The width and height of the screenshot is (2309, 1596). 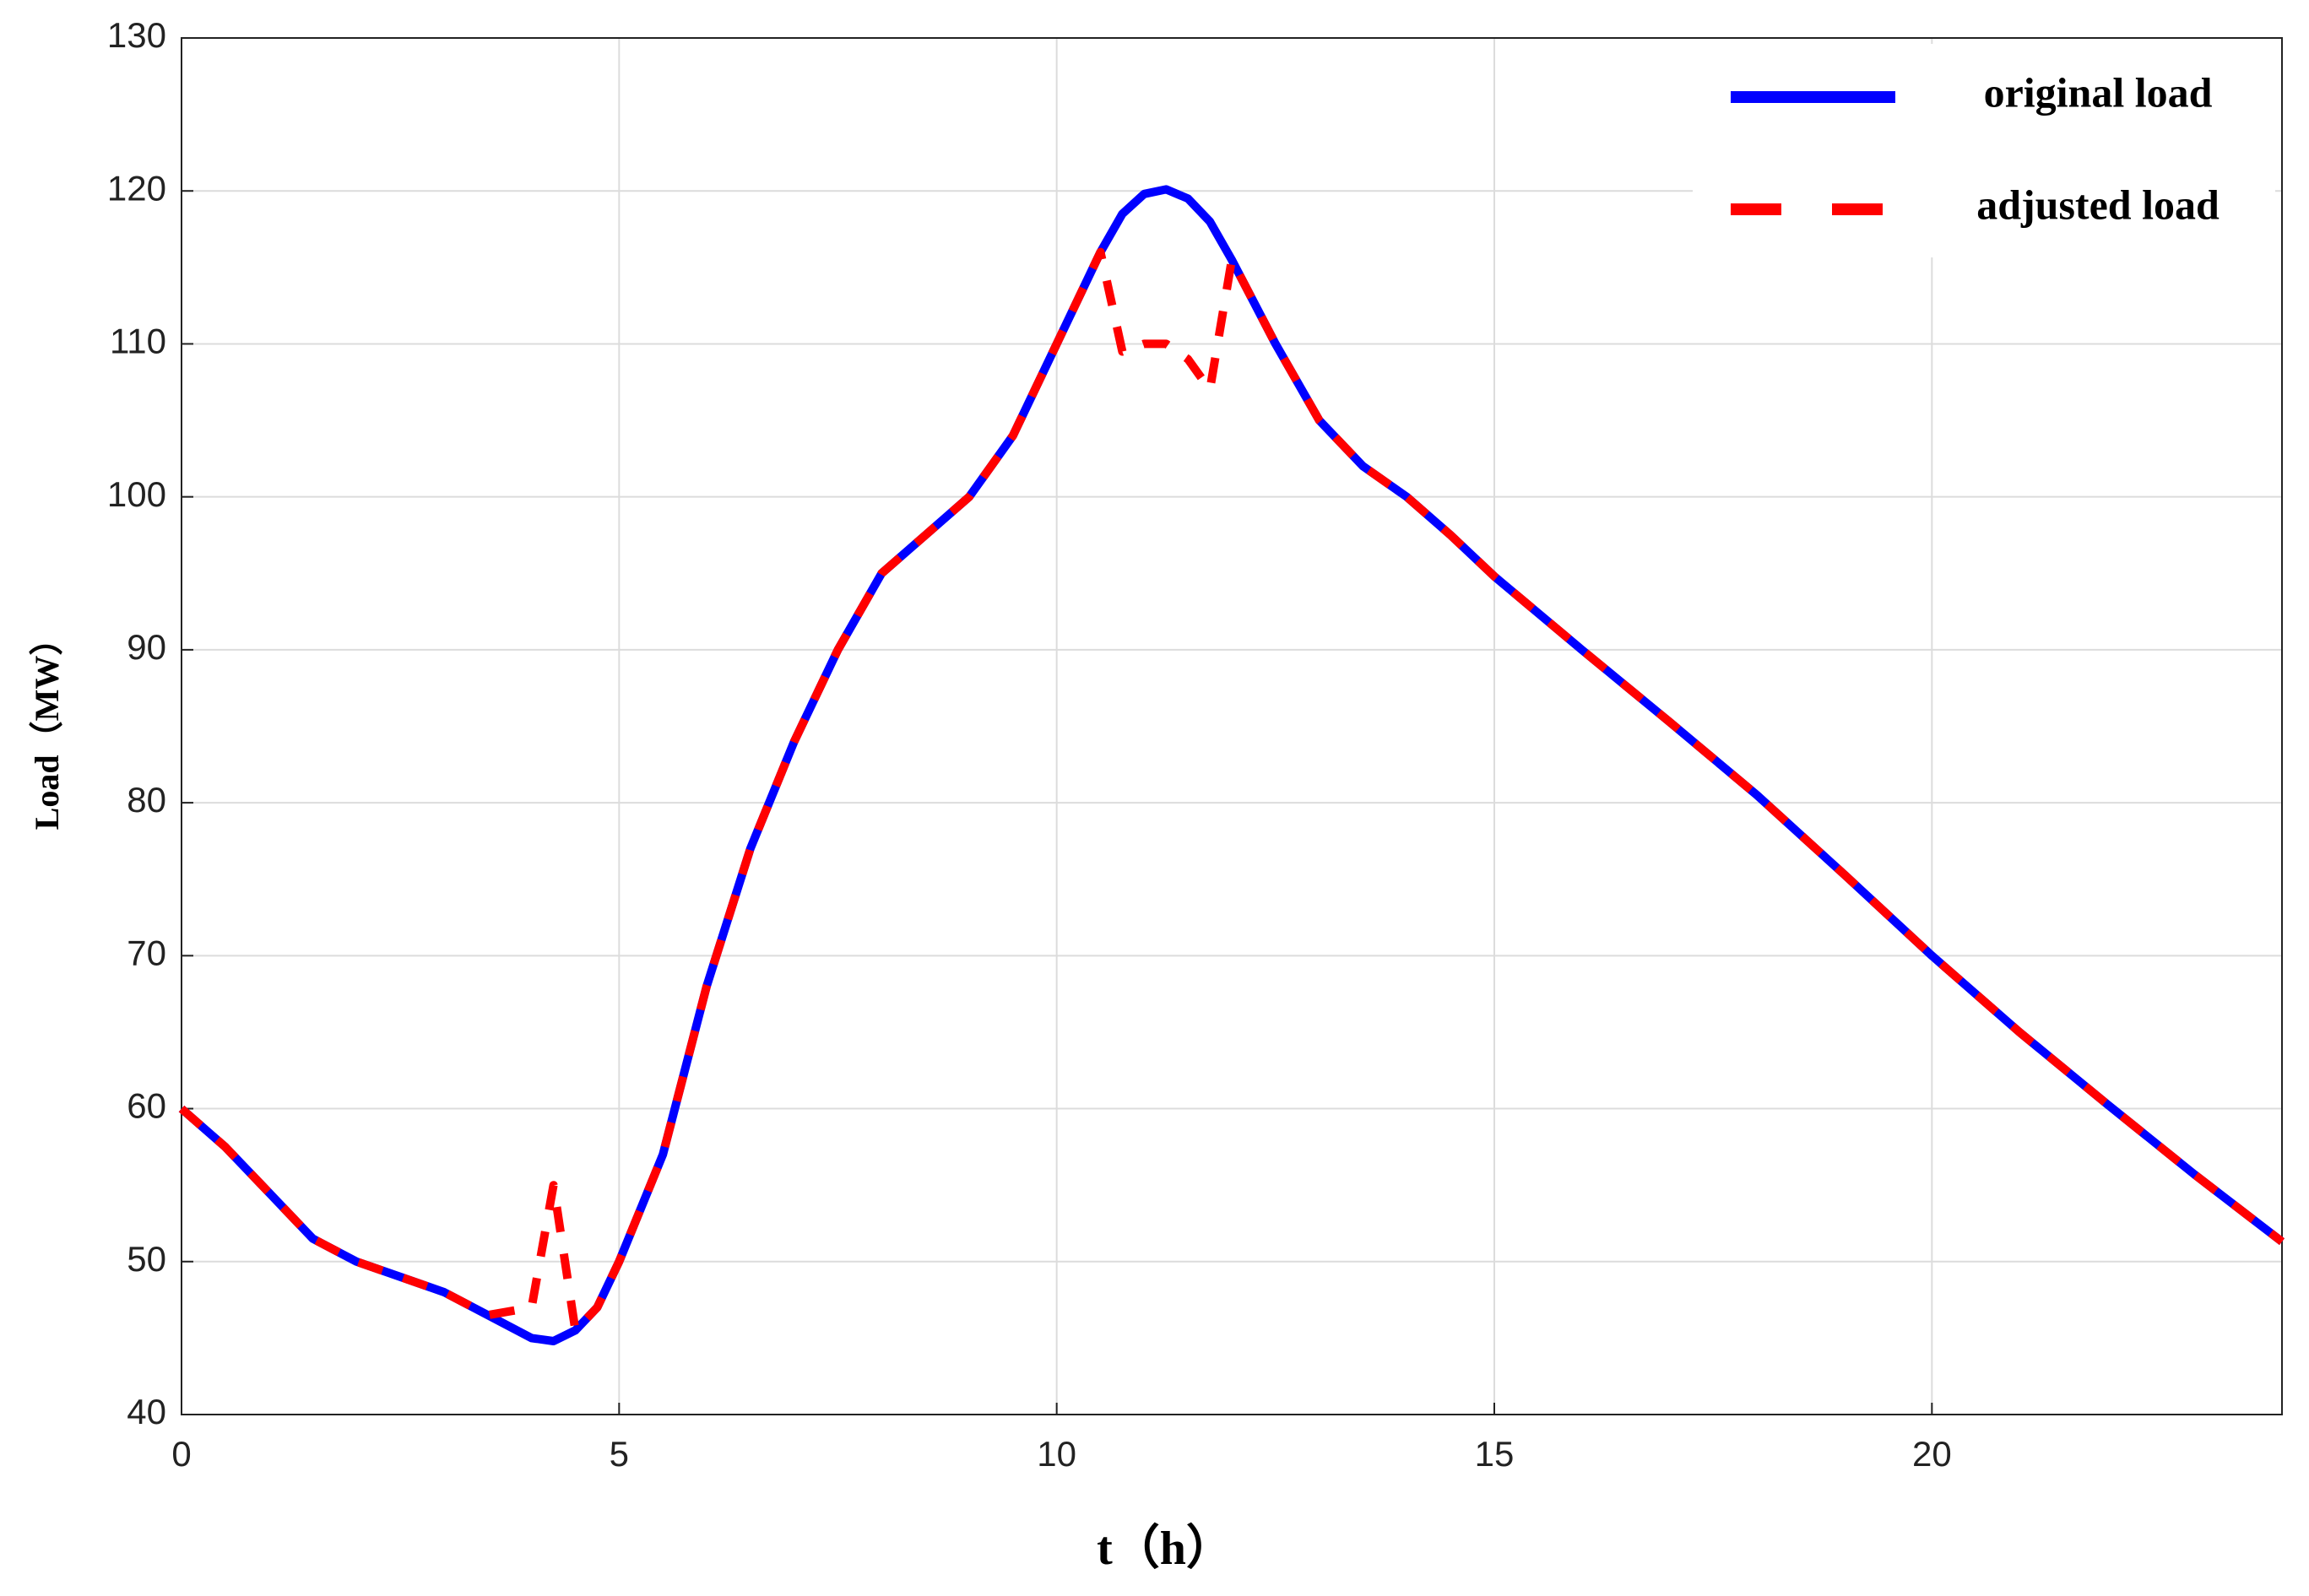 What do you see at coordinates (1932, 1454) in the screenshot?
I see `x-tick-label: 20` at bounding box center [1932, 1454].